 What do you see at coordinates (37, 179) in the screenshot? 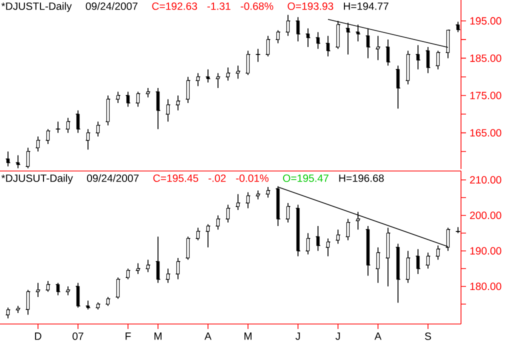
I see `chart-title: *DJUSUT-Daily` at bounding box center [37, 179].